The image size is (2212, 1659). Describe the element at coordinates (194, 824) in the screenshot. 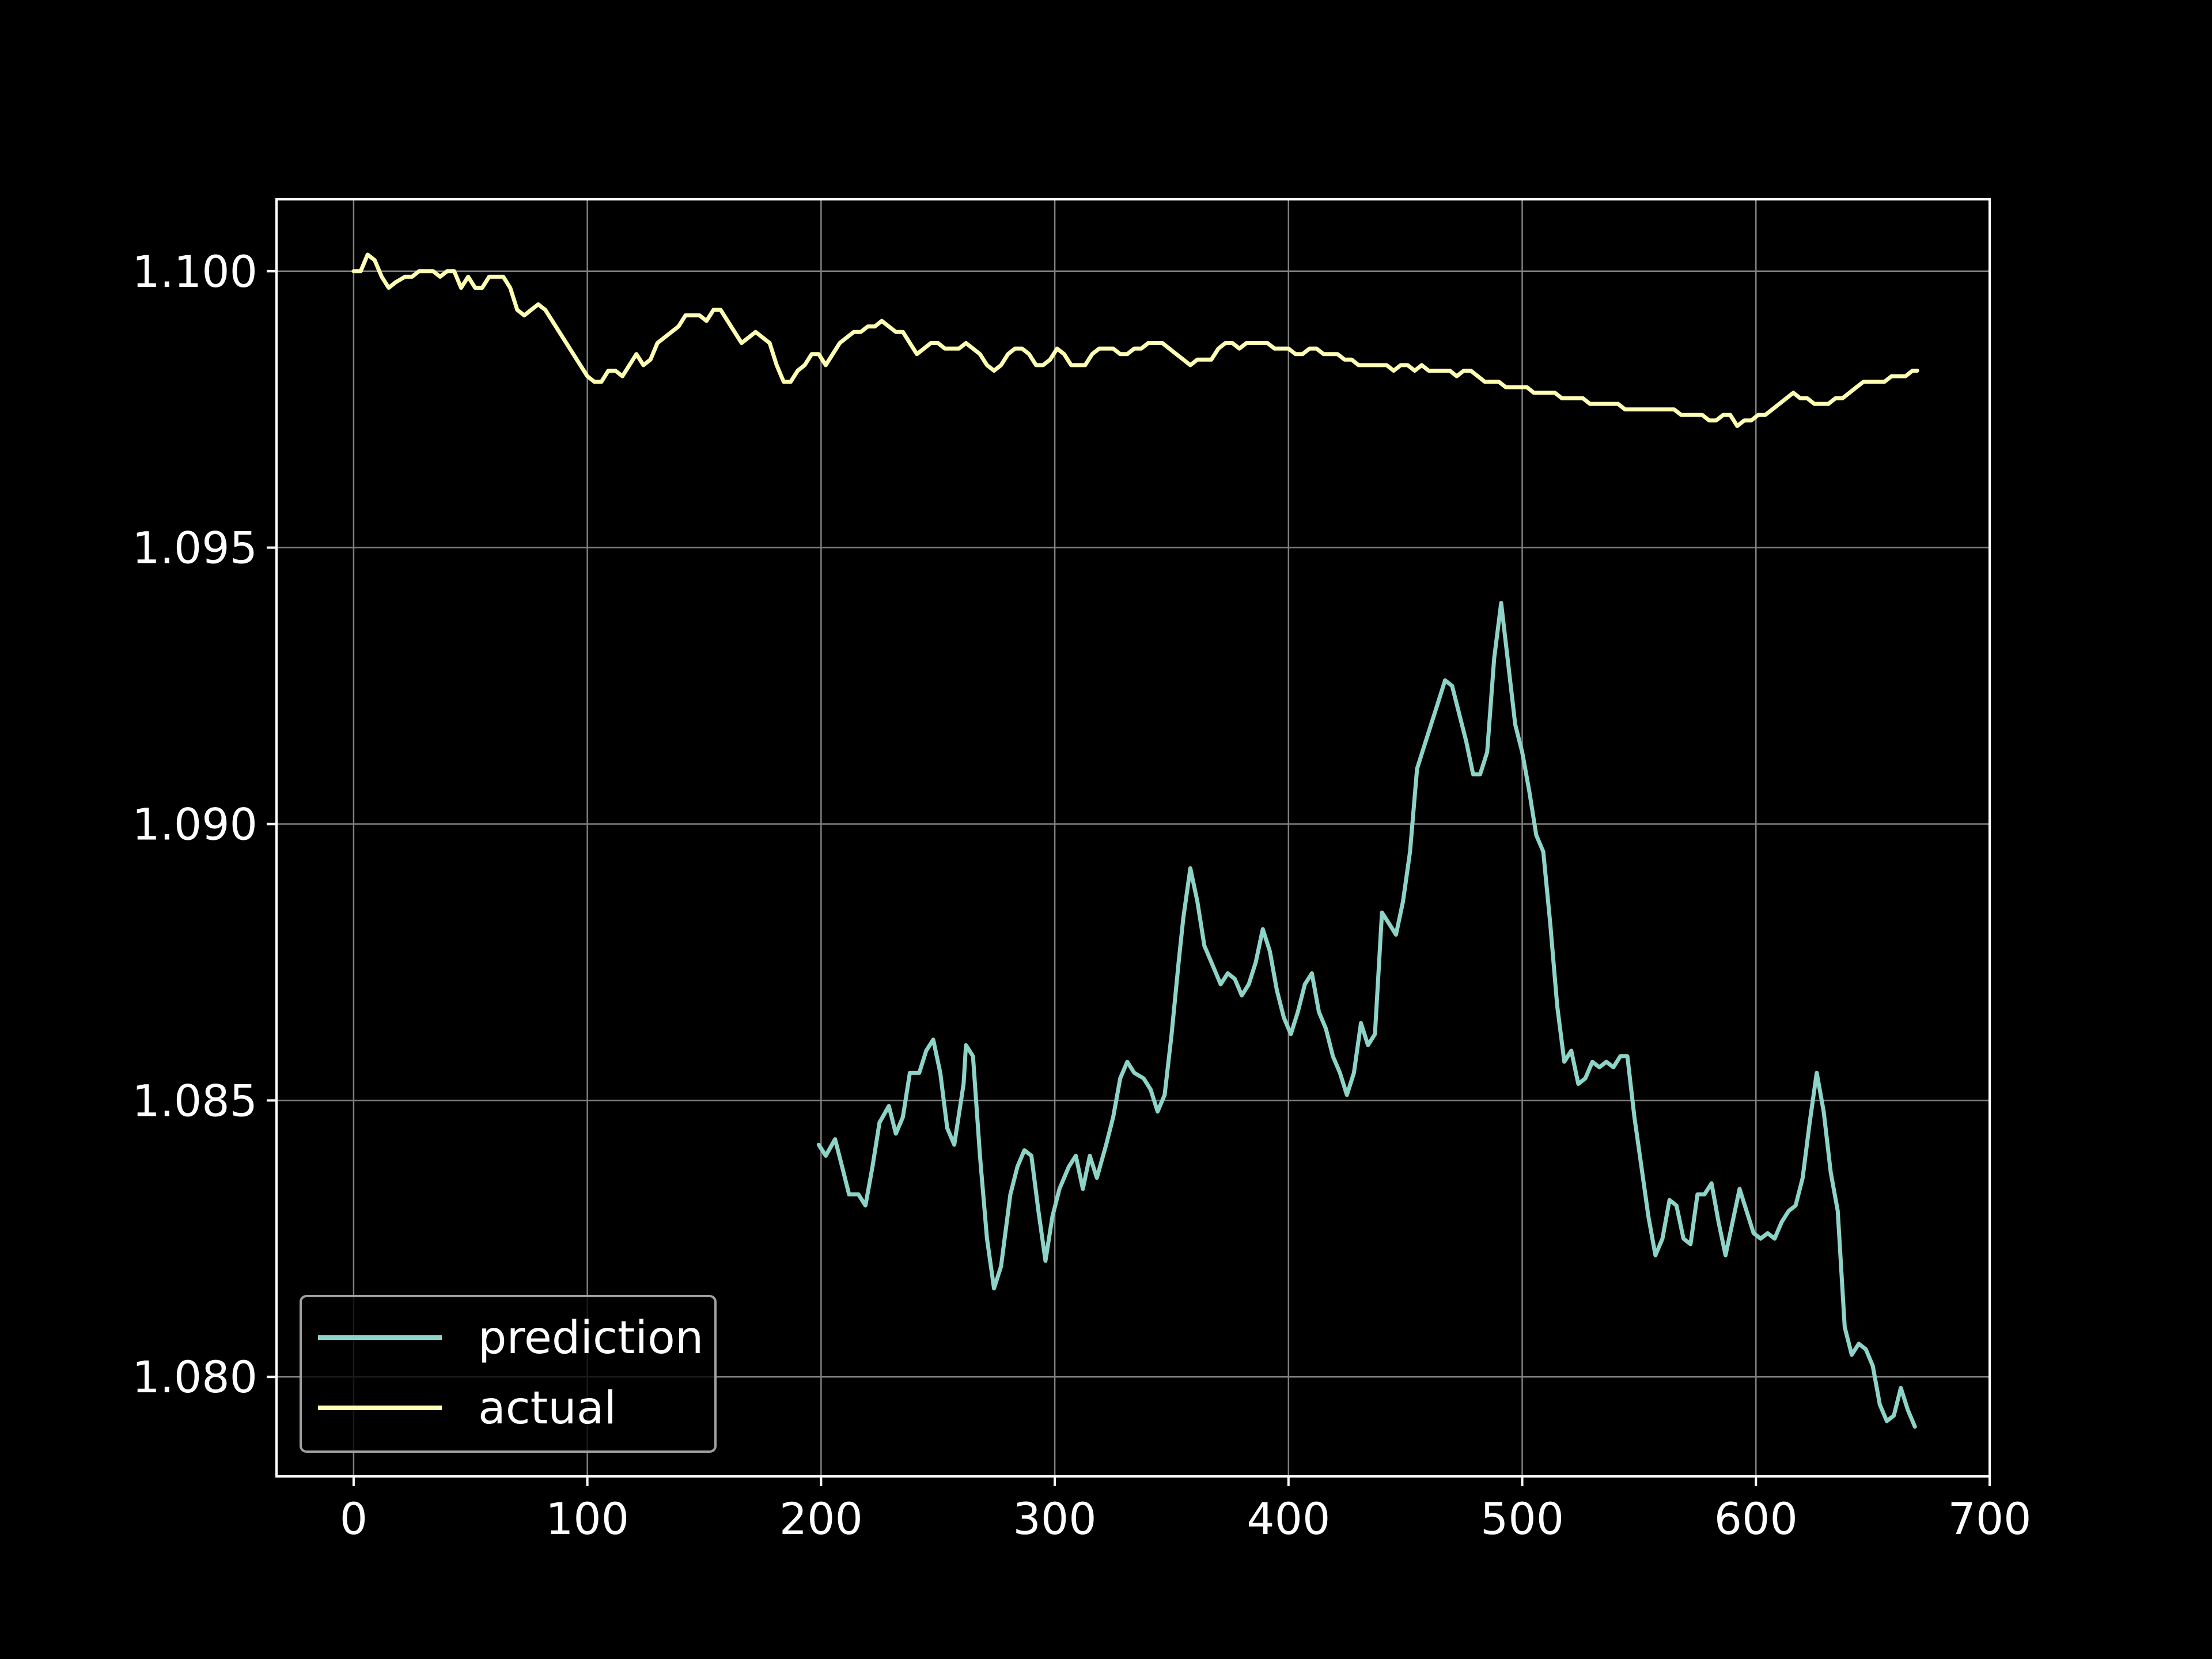

I see `y-tick-label: 1.090` at that location.